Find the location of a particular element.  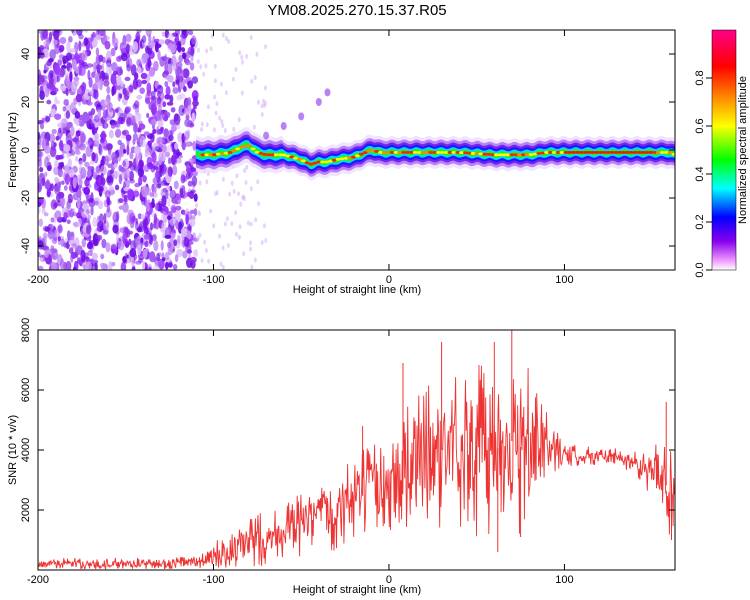

colorbar-tick-label: 0.0 is located at coordinates (700, 269).